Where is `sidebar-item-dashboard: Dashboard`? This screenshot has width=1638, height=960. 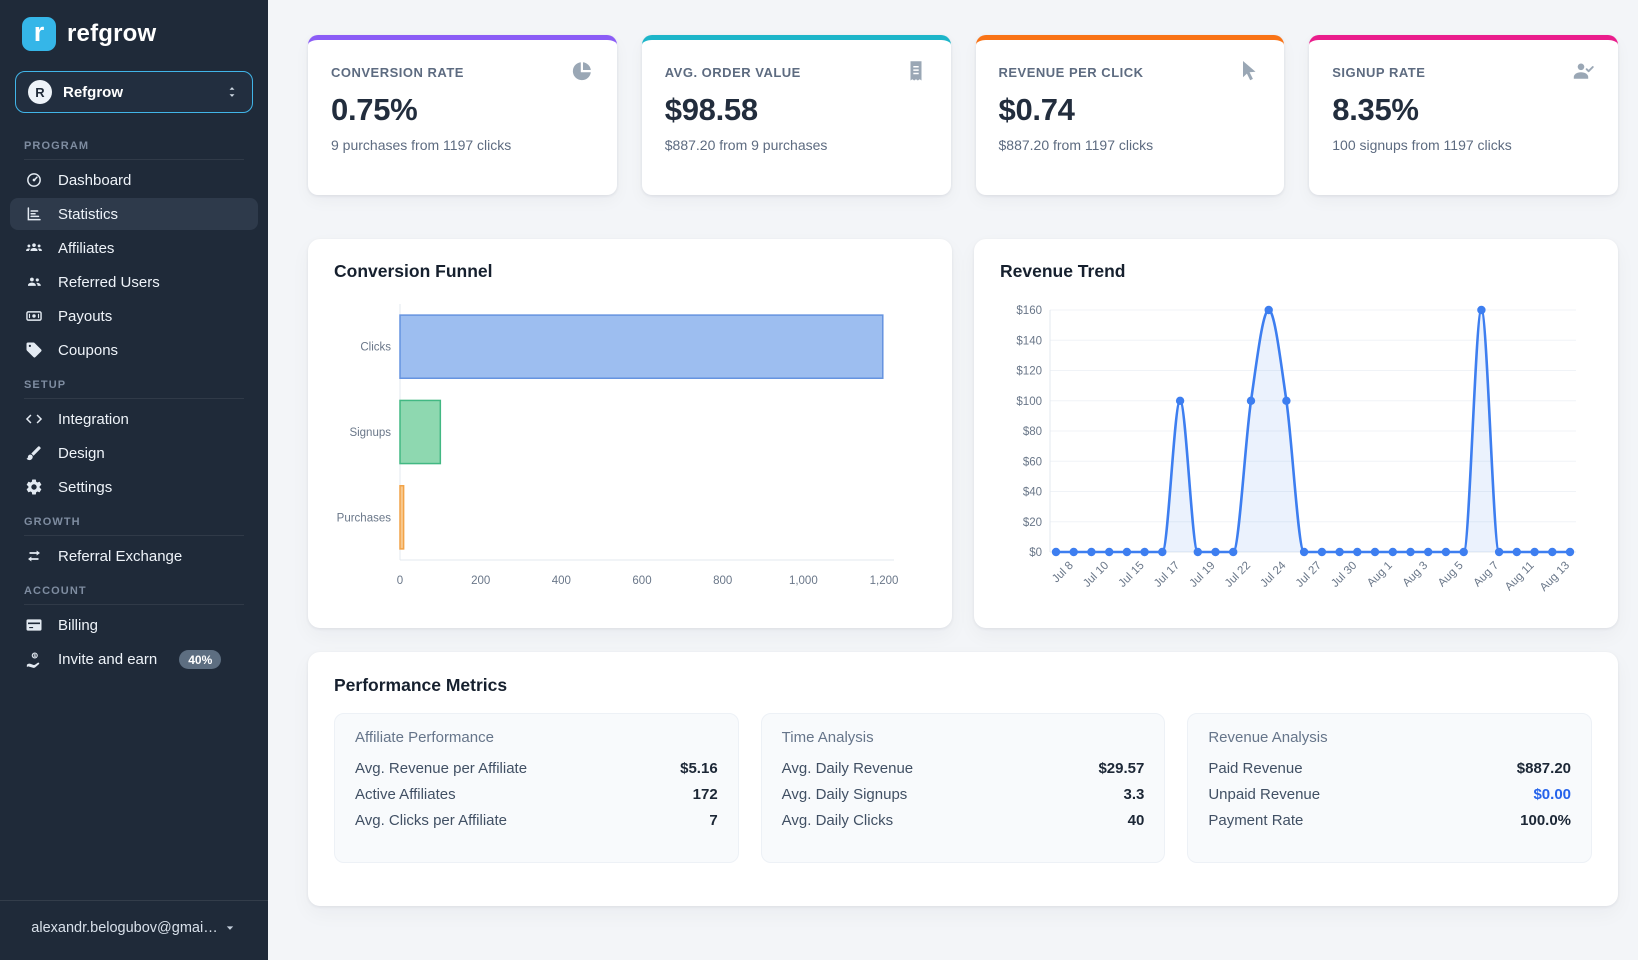
sidebar-item-dashboard: Dashboard is located at coordinates (134, 180).